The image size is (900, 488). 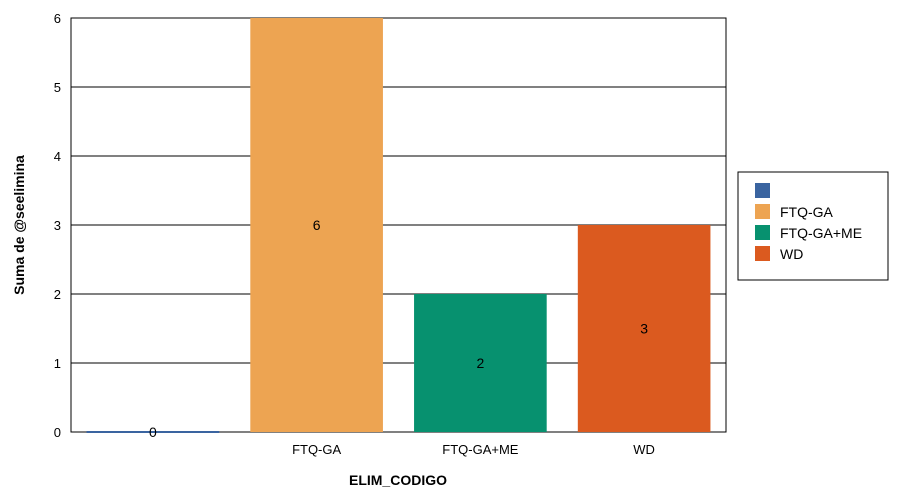 What do you see at coordinates (57, 432) in the screenshot?
I see `y-tick-label: 0` at bounding box center [57, 432].